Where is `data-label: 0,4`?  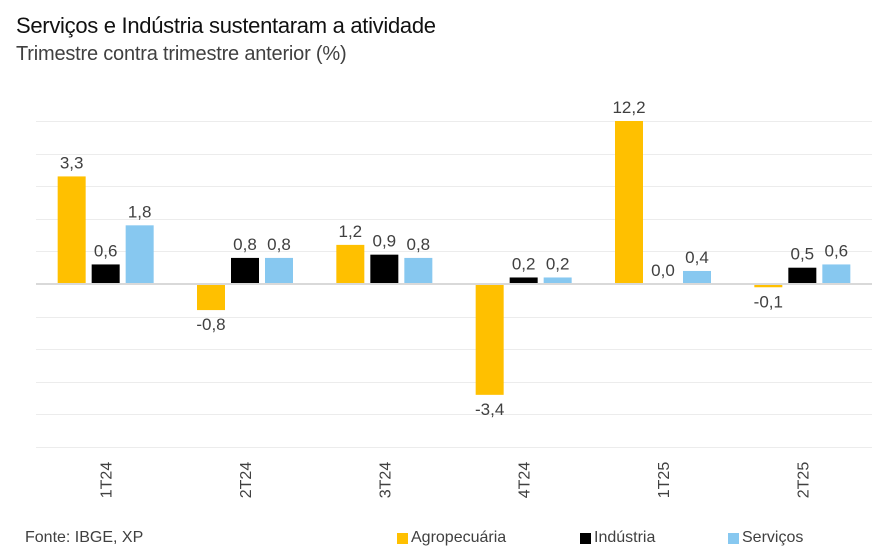
data-label: 0,4 is located at coordinates (697, 257).